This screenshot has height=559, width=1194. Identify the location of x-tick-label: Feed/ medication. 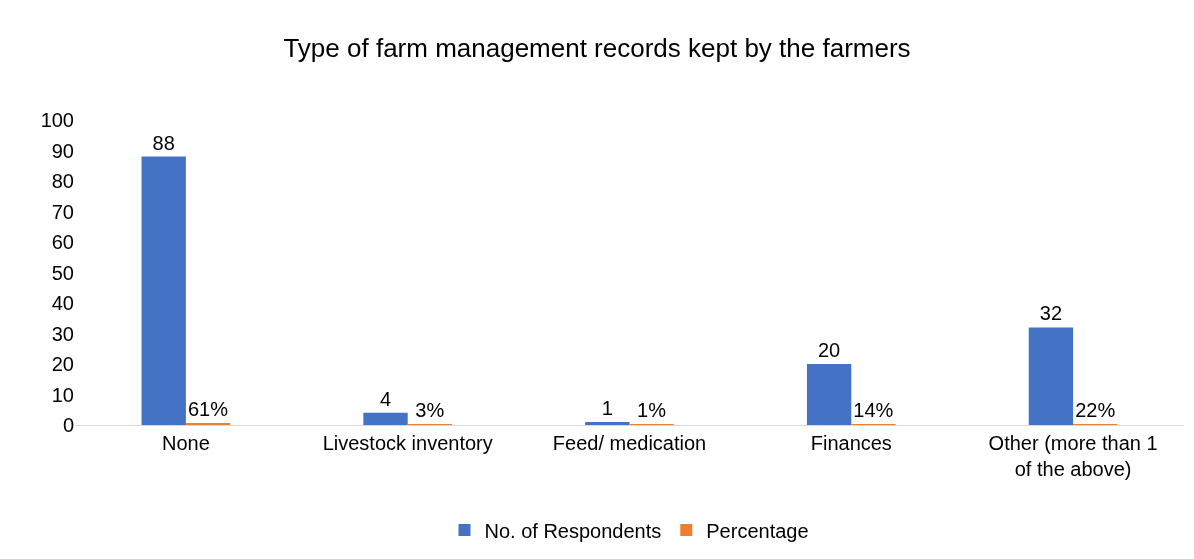
(629, 443).